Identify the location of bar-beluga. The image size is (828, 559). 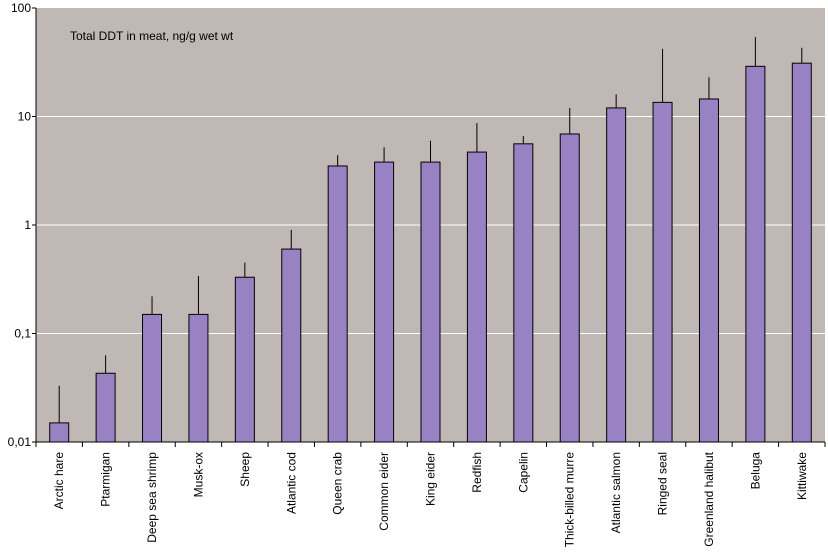
(755, 254).